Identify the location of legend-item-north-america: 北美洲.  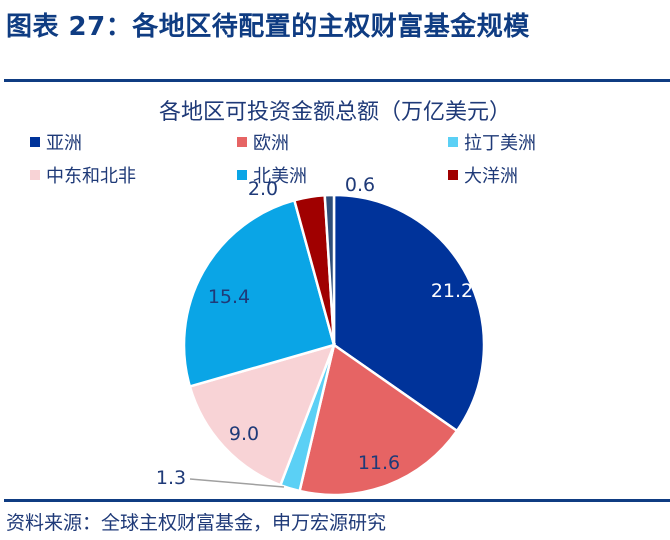
(272, 175).